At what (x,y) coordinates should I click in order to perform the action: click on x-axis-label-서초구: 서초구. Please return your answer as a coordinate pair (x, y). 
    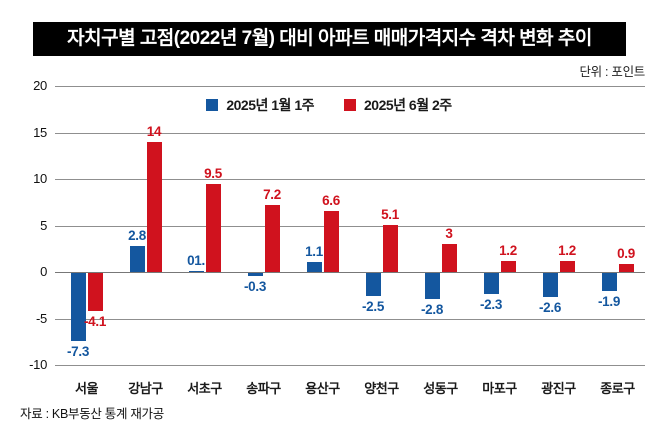
    Looking at the image, I should click on (204, 388).